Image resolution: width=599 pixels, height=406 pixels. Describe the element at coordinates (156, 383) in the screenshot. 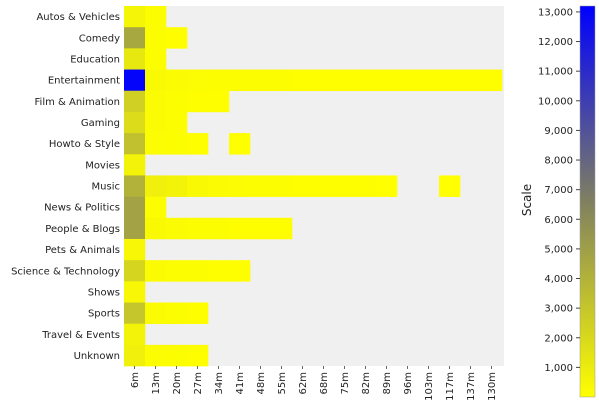

I see `x-category-label: 13m` at that location.